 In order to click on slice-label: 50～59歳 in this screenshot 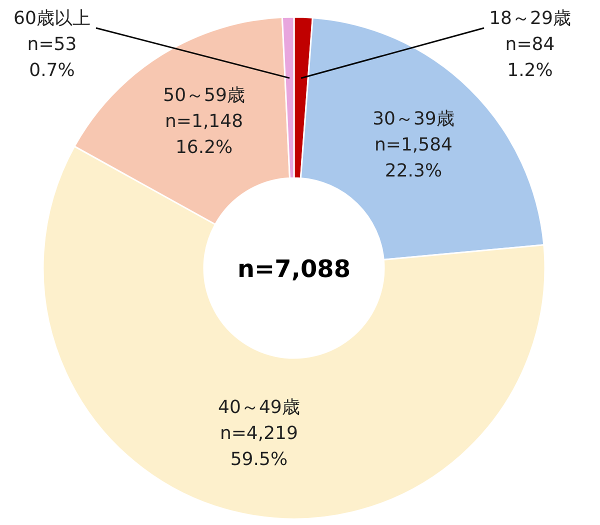, I will do `click(204, 95)`.